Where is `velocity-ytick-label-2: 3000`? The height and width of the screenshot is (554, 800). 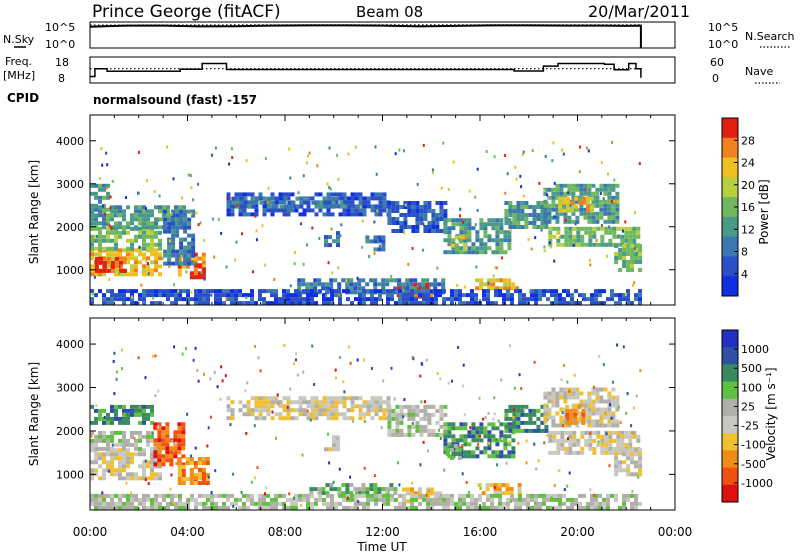
velocity-ytick-label-2: 3000 is located at coordinates (70, 388).